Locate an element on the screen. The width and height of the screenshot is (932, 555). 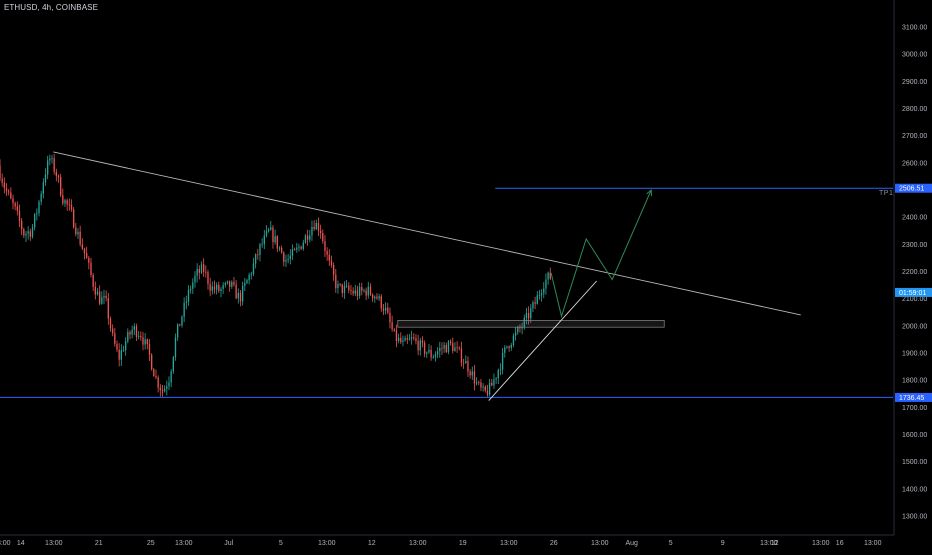
time-tick-label: 12 is located at coordinates (372, 543).